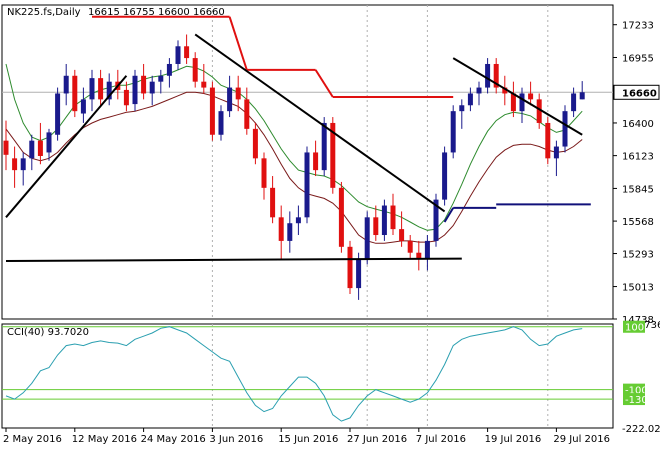 The image size is (660, 450). What do you see at coordinates (32, 439) in the screenshot?
I see `time-tick-label: 2 May 2016` at bounding box center [32, 439].